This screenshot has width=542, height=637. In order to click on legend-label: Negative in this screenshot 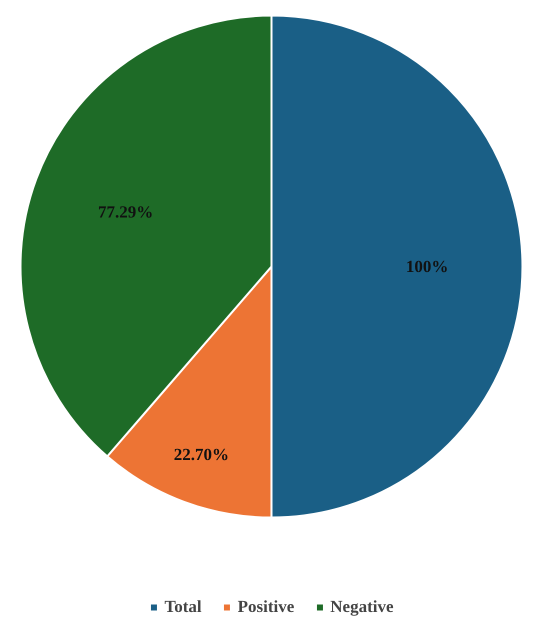, I will do `click(362, 607)`.